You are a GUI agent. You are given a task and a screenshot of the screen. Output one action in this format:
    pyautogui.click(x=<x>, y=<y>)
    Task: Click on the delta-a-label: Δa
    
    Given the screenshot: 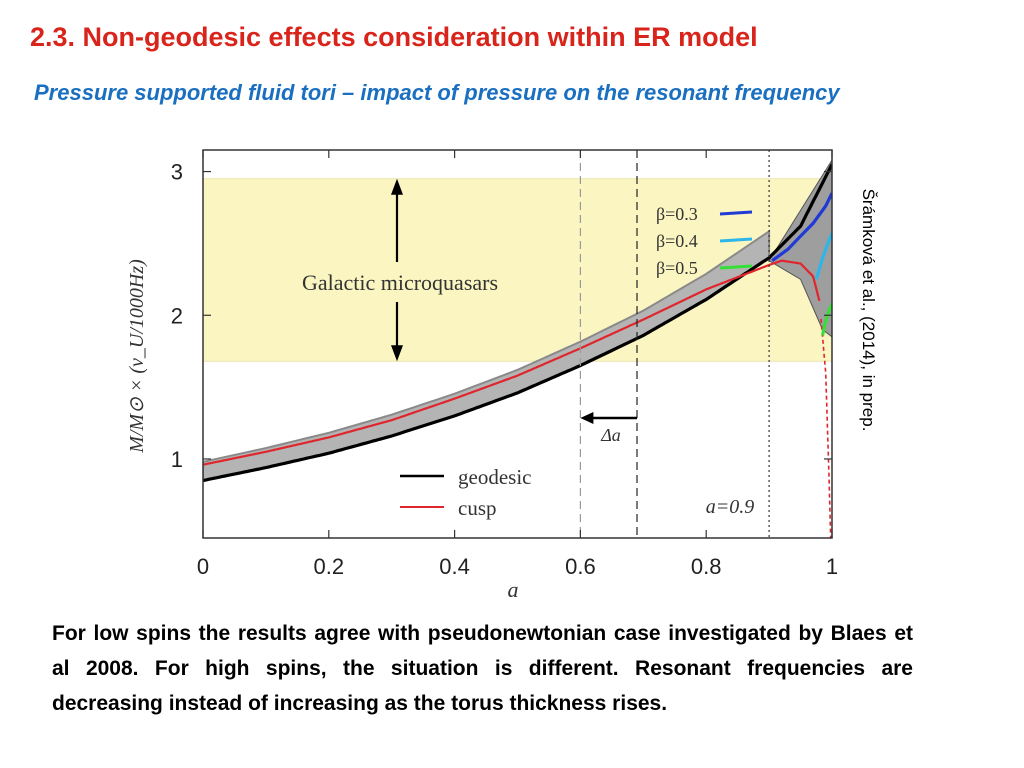 What is the action you would take?
    pyautogui.click(x=610, y=435)
    